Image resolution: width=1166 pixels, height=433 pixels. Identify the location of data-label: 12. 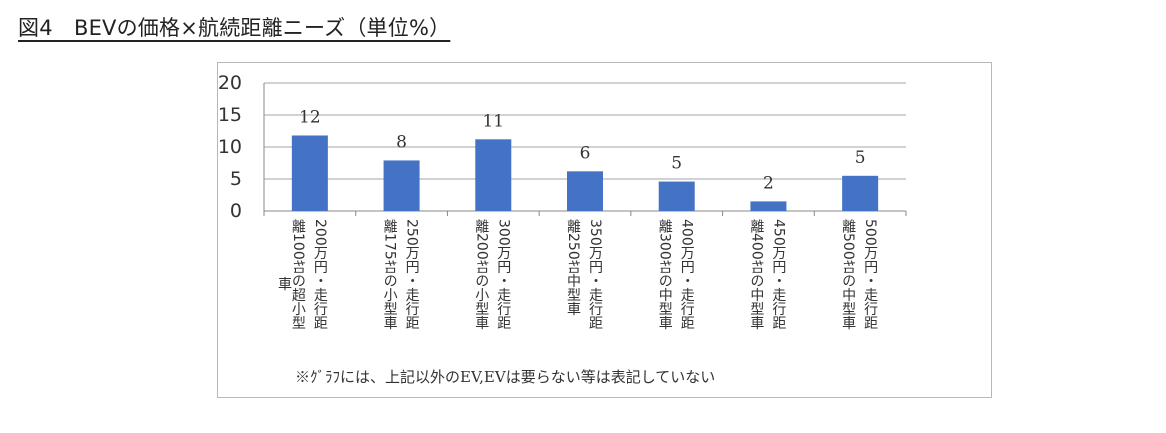
(310, 117).